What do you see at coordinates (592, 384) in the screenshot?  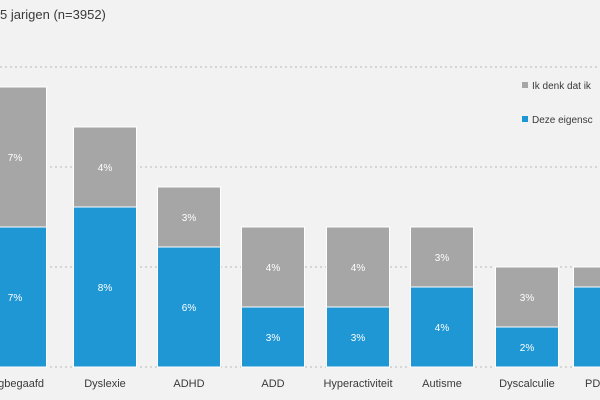 I see `x-tick-label: PD` at bounding box center [592, 384].